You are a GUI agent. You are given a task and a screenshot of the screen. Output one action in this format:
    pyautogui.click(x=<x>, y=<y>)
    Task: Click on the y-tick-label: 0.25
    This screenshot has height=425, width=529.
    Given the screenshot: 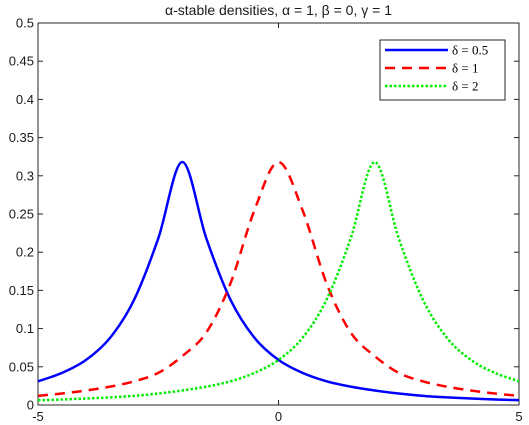 What is the action you would take?
    pyautogui.click(x=21, y=214)
    